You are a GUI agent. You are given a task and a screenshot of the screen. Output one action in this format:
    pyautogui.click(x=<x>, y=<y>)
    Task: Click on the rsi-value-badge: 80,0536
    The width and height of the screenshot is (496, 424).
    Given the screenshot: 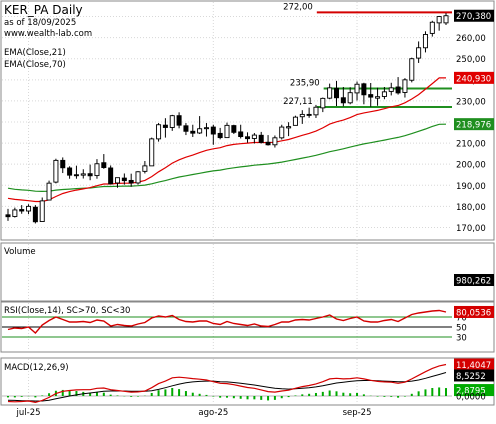 What is the action you would take?
    pyautogui.click(x=473, y=313)
    